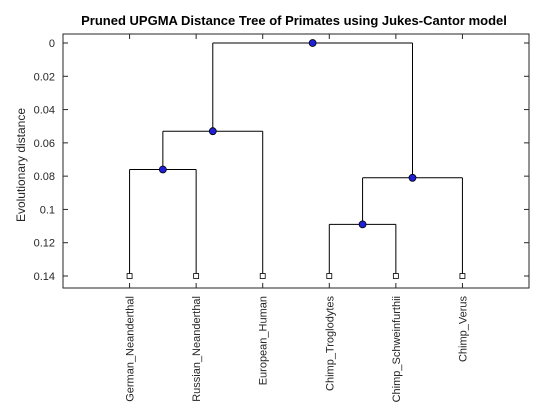 Image resolution: width=560 pixels, height=420 pixels. I want to click on y-tick-label: 0.12, so click(44, 244).